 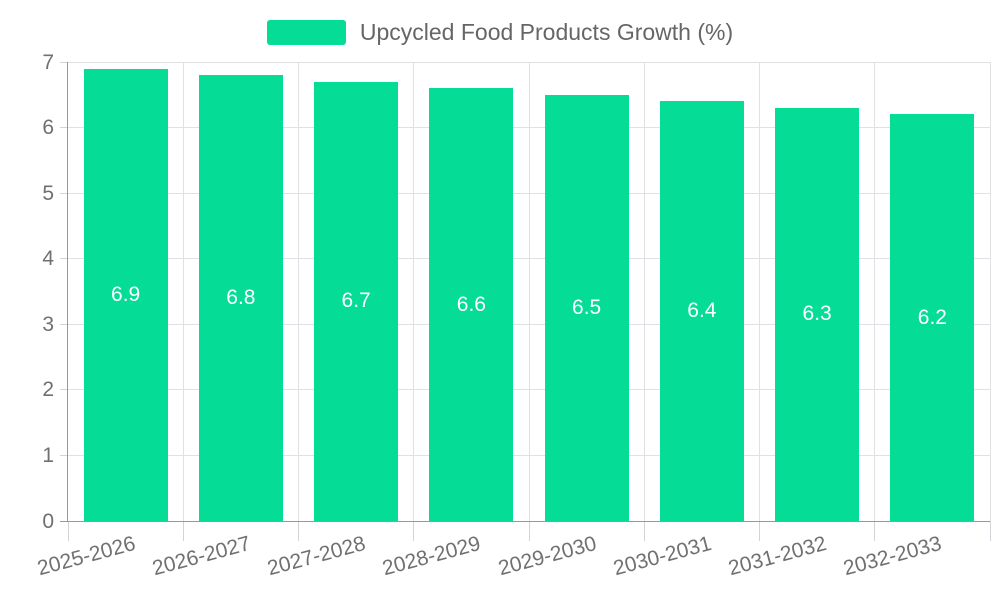 I want to click on y-tick-label: 0, so click(x=48, y=521).